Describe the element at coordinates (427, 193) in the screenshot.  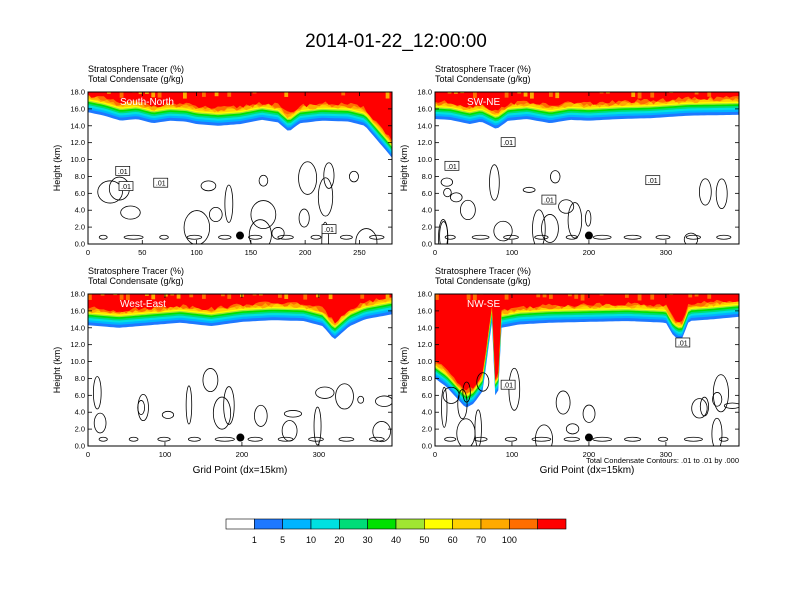
I see `y-tick-label: 6.0` at that location.